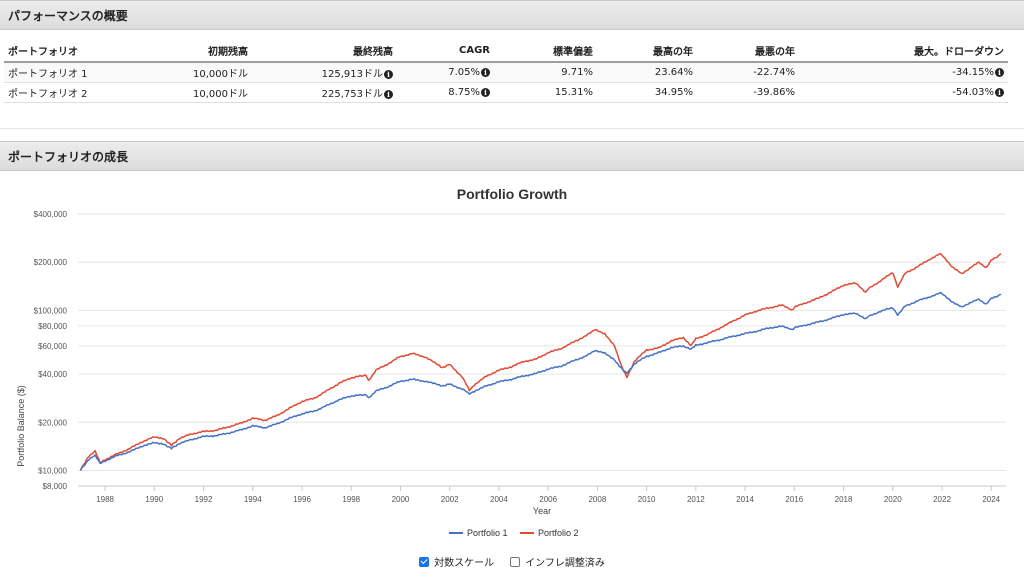  Describe the element at coordinates (512, 194) in the screenshot. I see `chart-title: Portfolio Growth` at that location.